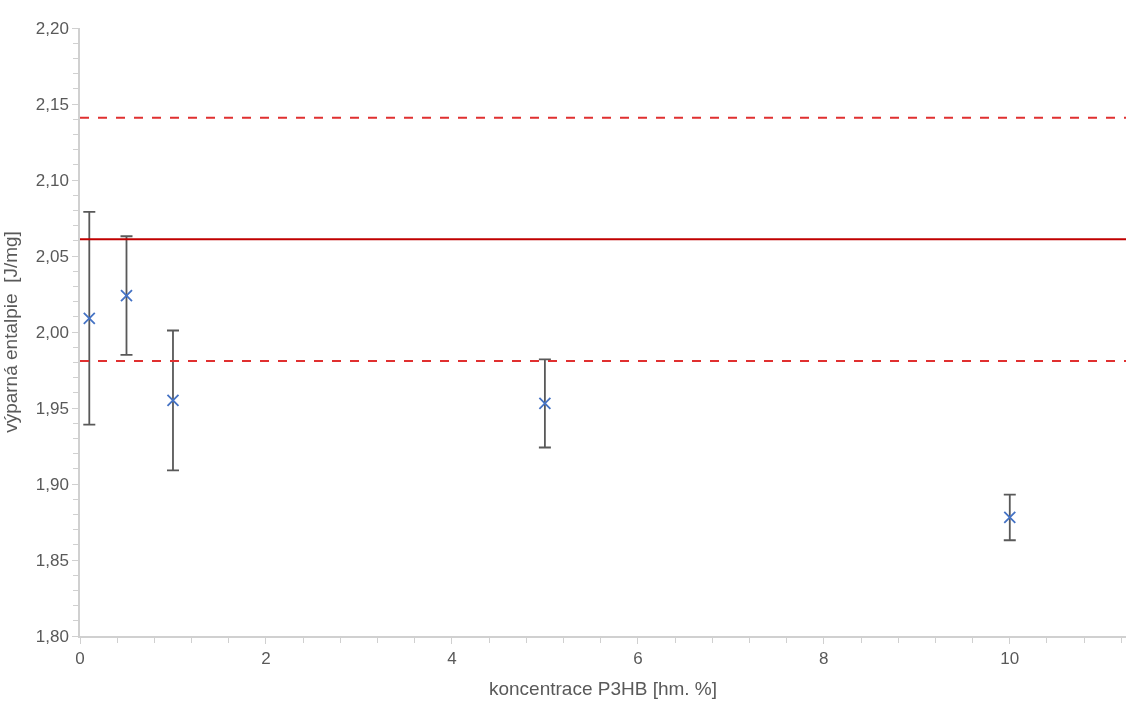 This screenshot has height=716, width=1131. Describe the element at coordinates (52, 636) in the screenshot. I see `y-tick-label: 1,80` at that location.